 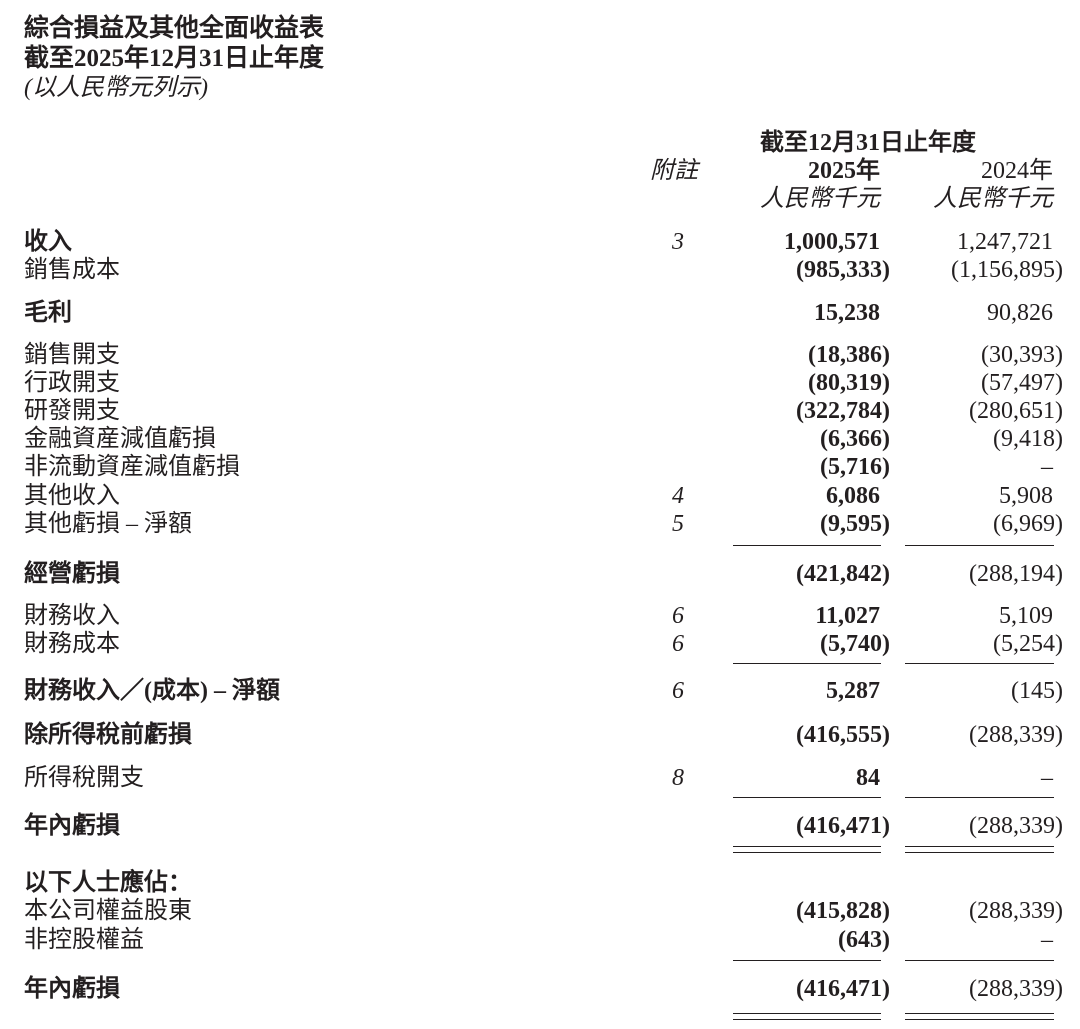 I want to click on row-current-value: (643), so click(x=864, y=940).